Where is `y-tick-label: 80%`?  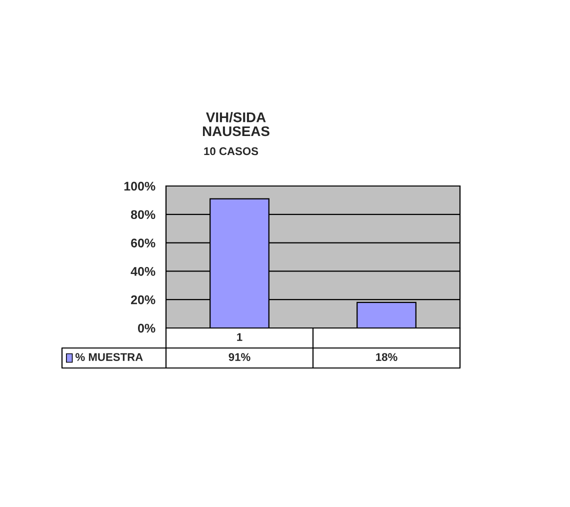
y-tick-label: 80% is located at coordinates (143, 215).